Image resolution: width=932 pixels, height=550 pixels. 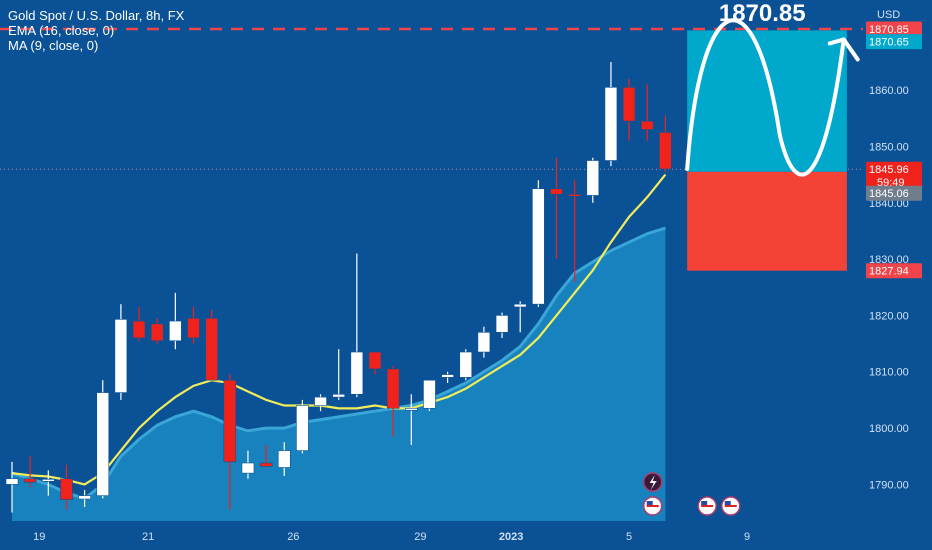 I want to click on time-tick-label: 21, so click(x=148, y=537).